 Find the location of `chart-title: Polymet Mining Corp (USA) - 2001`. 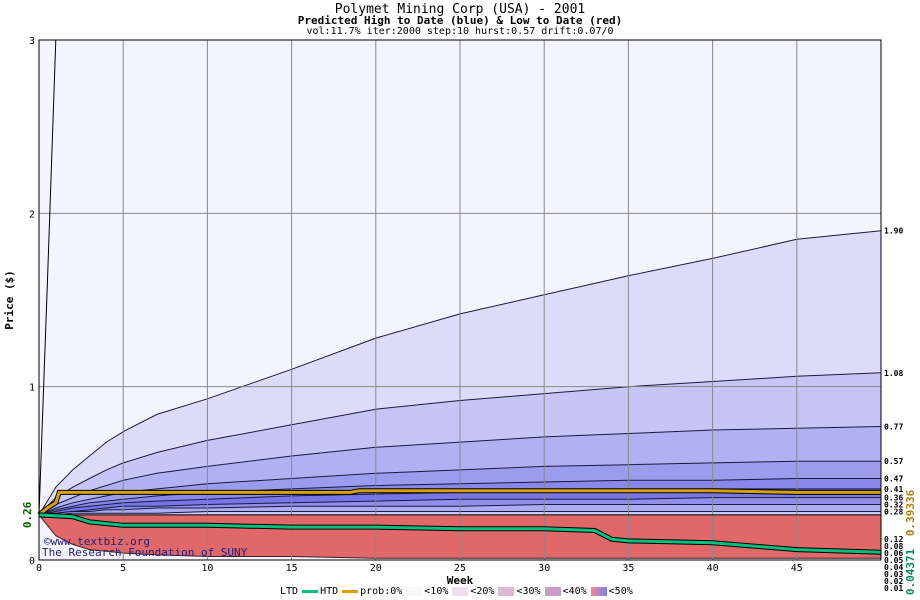

chart-title: Polymet Mining Corp (USA) - 2001 is located at coordinates (460, 9).